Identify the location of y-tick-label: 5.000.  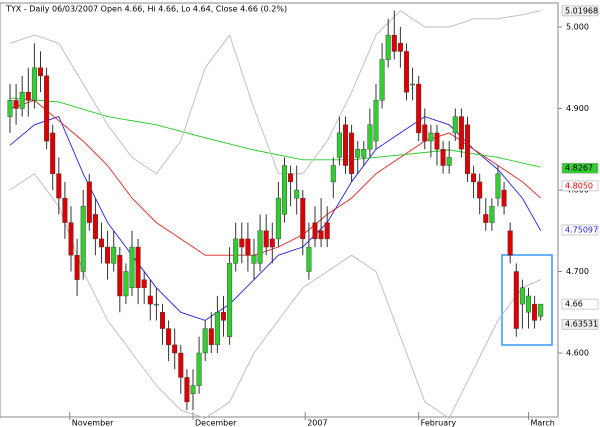
(577, 26).